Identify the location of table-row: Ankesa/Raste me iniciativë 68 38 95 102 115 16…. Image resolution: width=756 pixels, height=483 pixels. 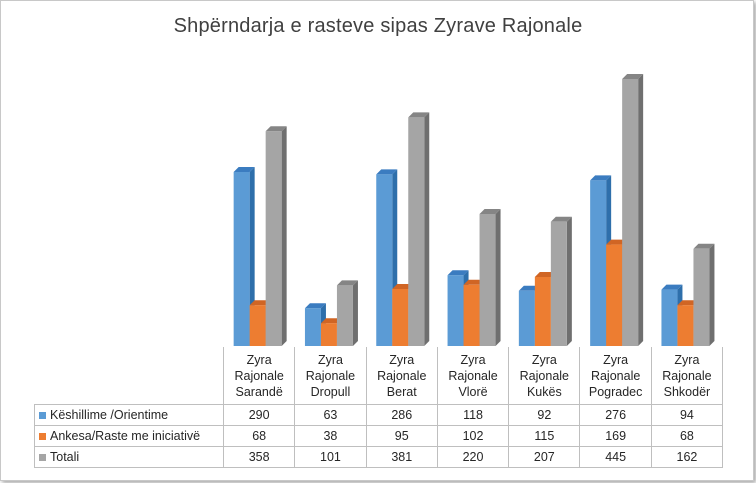
(379, 436).